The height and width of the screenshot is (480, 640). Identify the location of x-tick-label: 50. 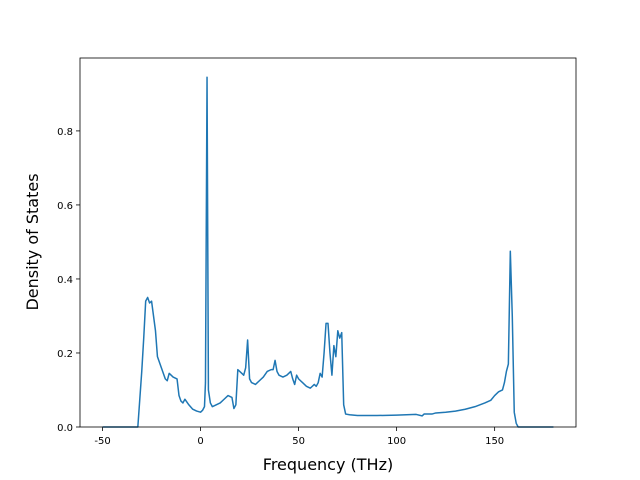
(298, 441).